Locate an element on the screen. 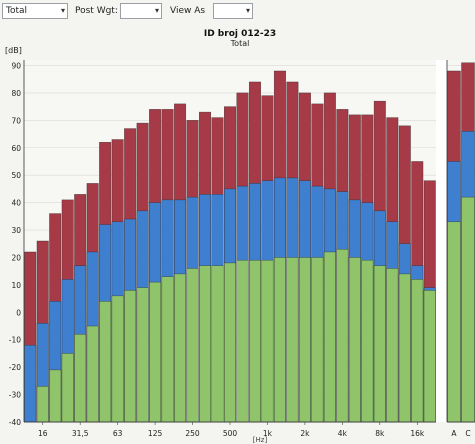 The width and height of the screenshot is (475, 444). y-tick-label: -10 is located at coordinates (15, 340).